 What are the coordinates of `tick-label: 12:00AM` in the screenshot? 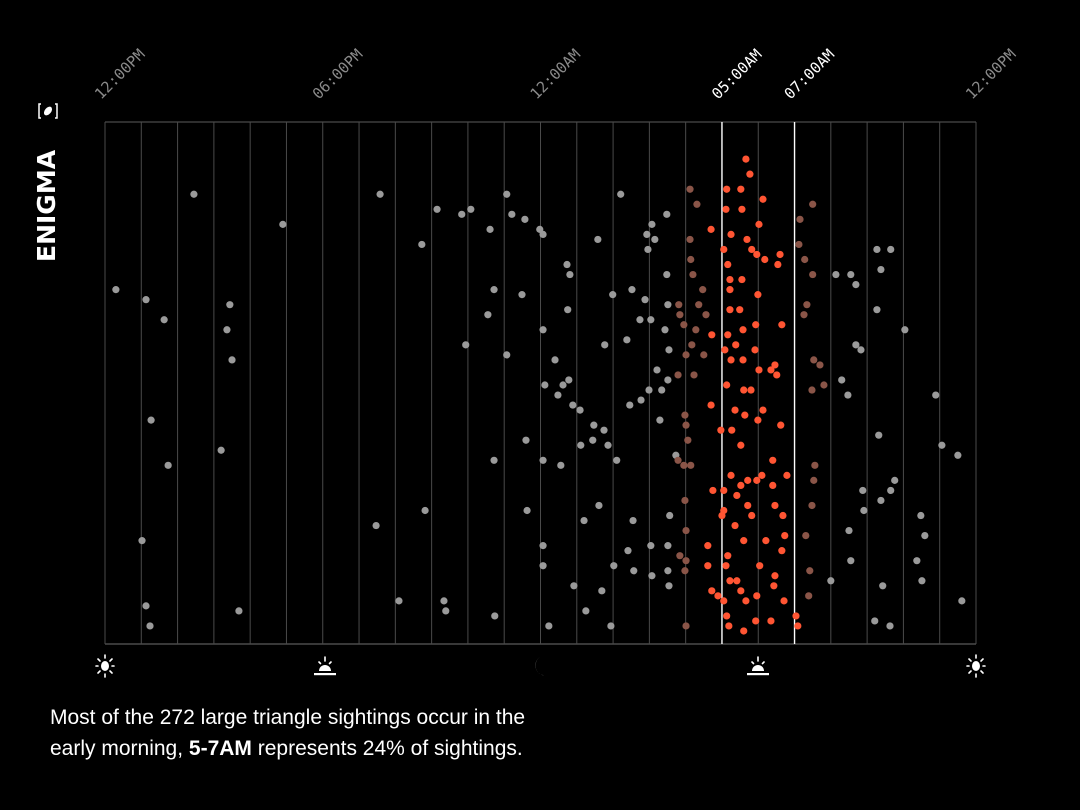 It's located at (555, 73).